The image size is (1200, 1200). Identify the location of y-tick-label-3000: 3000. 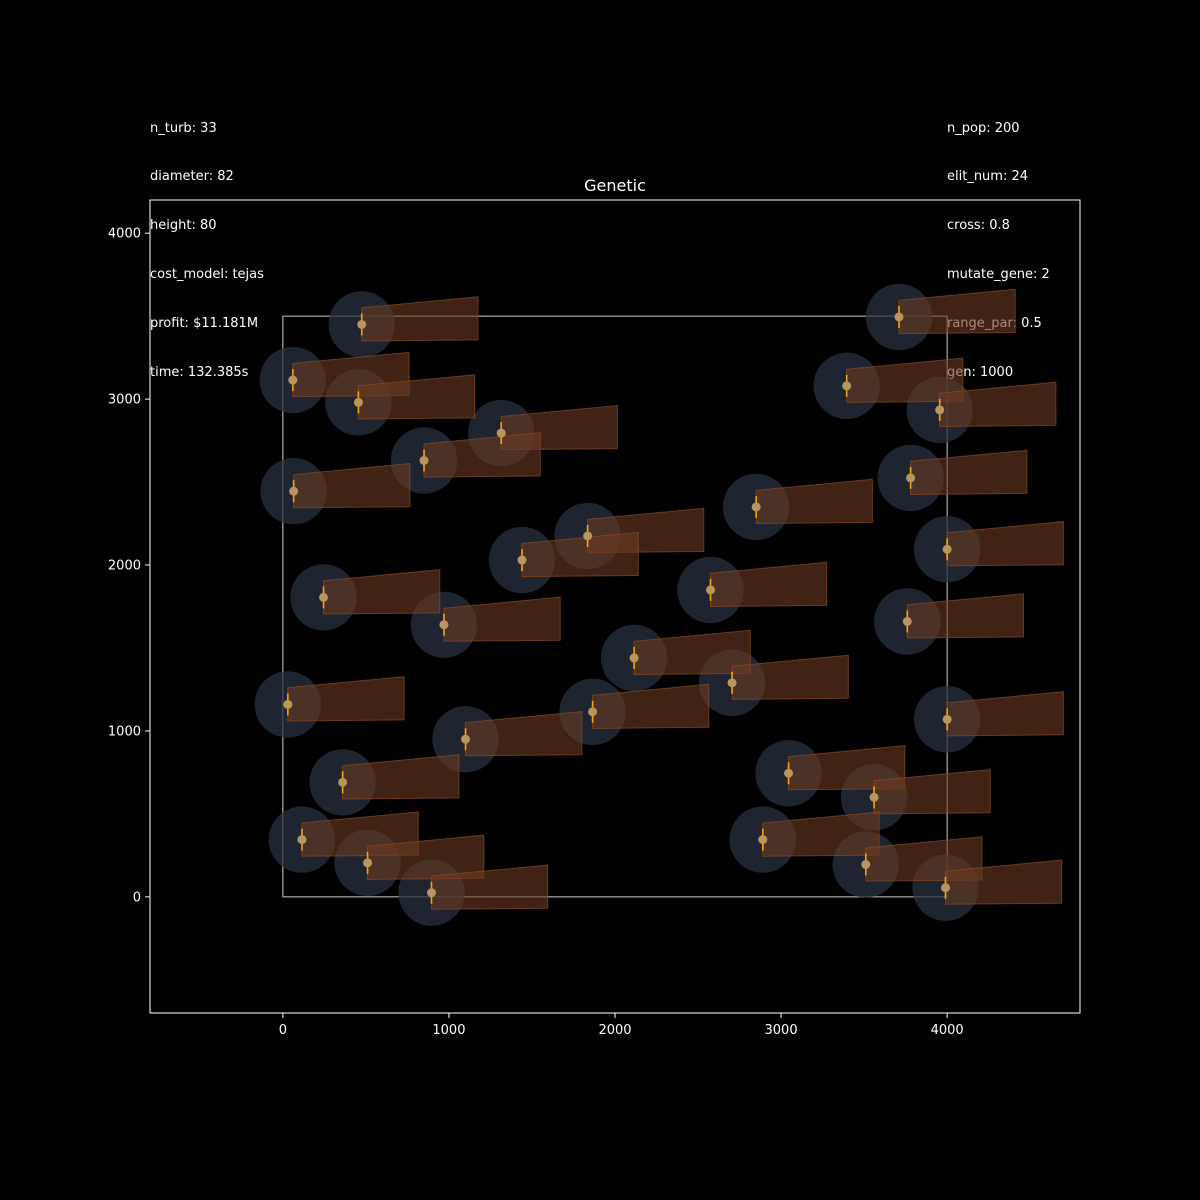
(124, 400).